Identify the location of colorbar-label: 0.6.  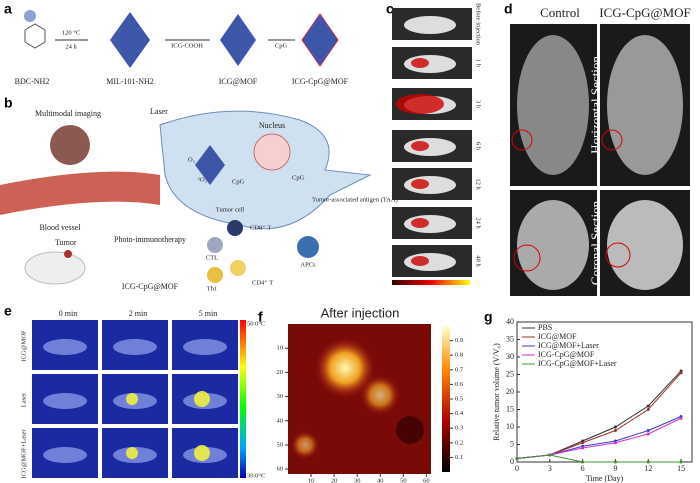
(459, 384).